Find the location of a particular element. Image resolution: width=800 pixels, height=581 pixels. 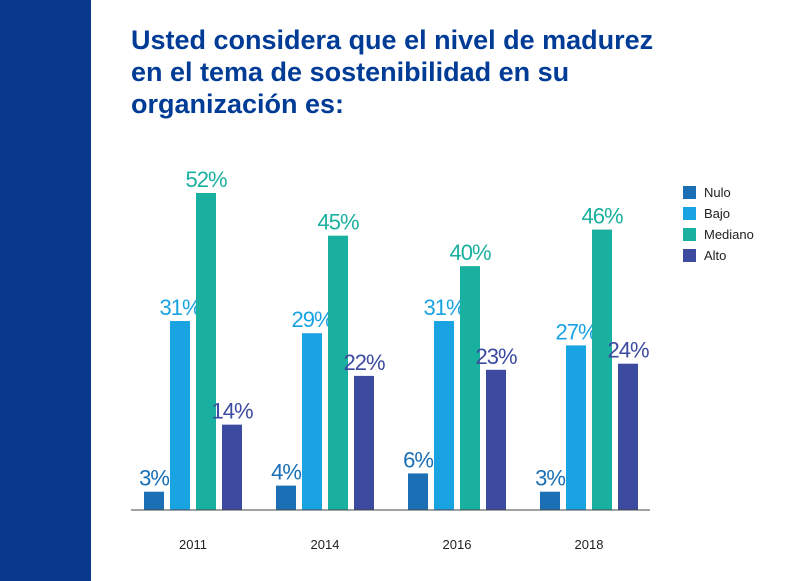

category-label-2016: 2016 is located at coordinates (457, 544).